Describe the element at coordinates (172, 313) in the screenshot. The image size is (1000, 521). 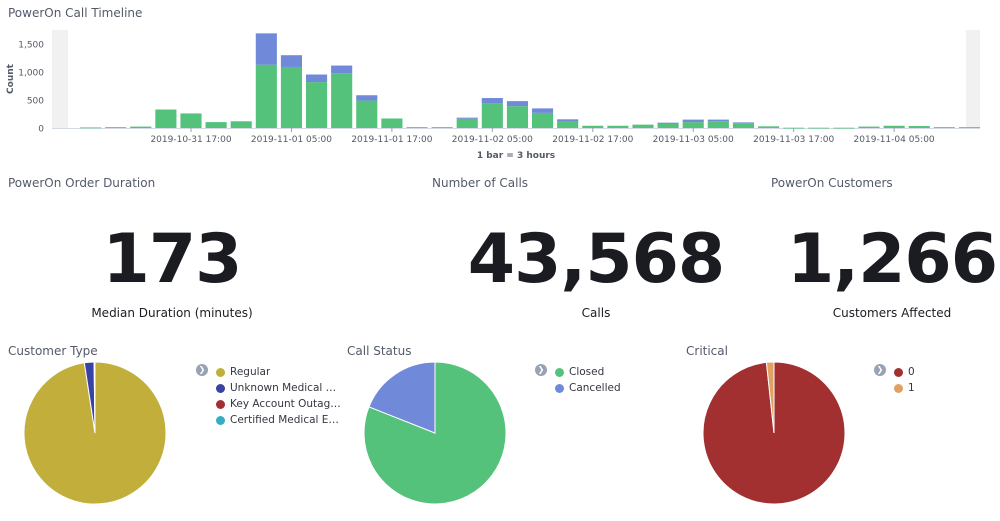
I see `duration-label: Median Duration (minutes)` at that location.